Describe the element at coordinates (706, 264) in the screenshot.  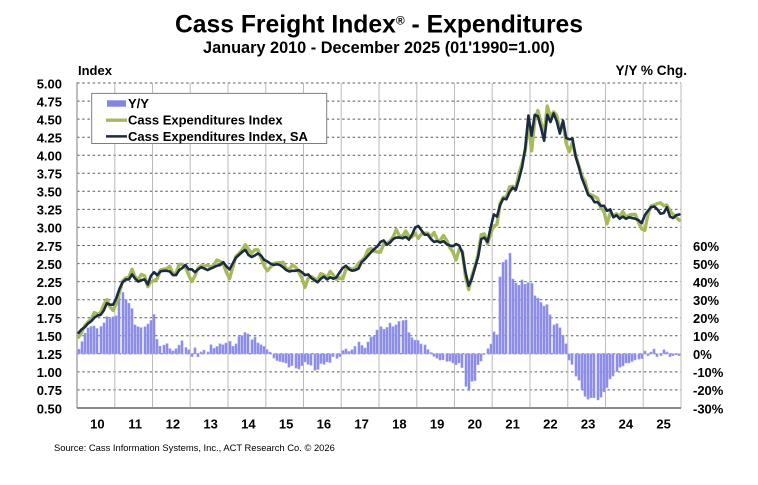
I see `svg-text: 50%` at that location.